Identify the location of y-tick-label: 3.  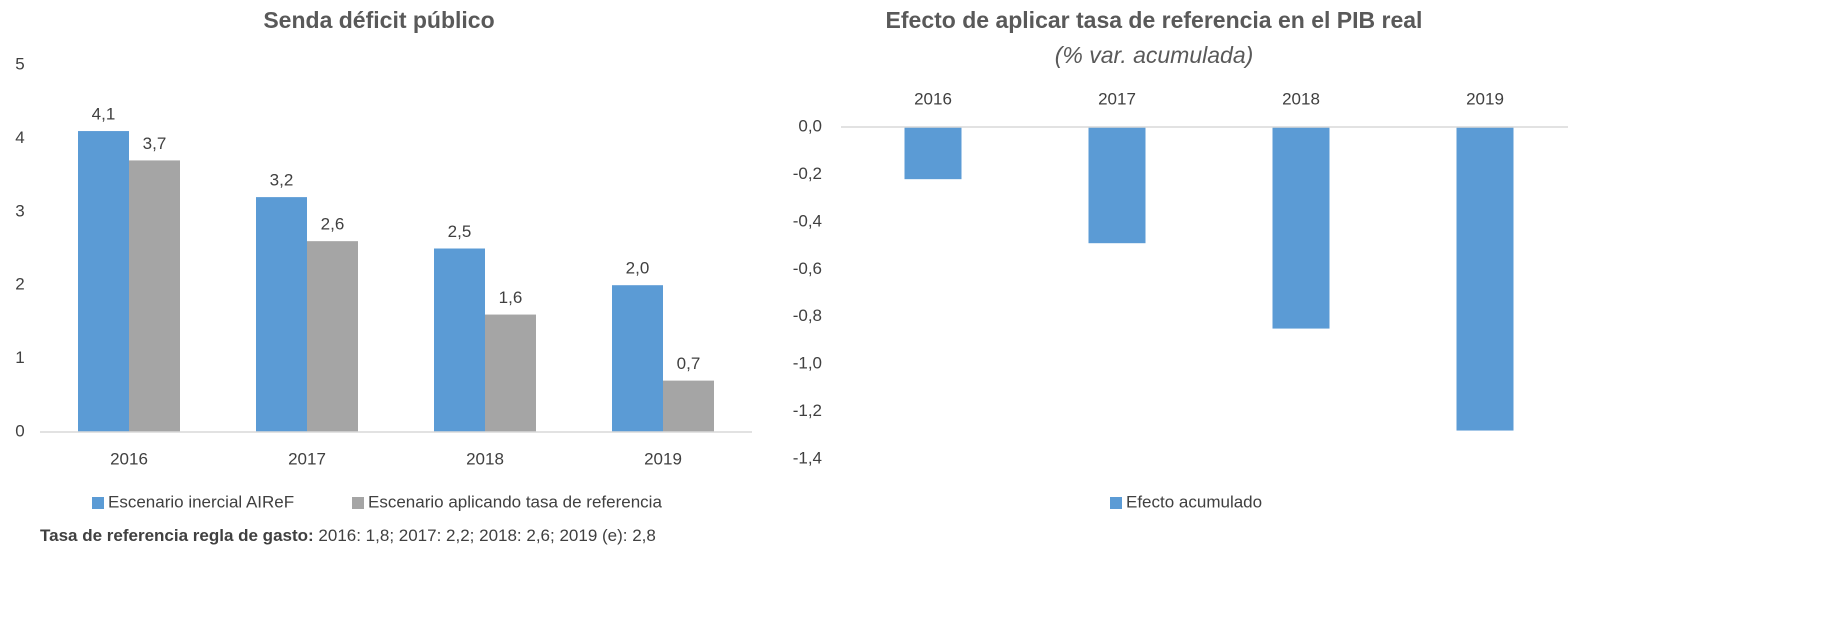
(19, 210).